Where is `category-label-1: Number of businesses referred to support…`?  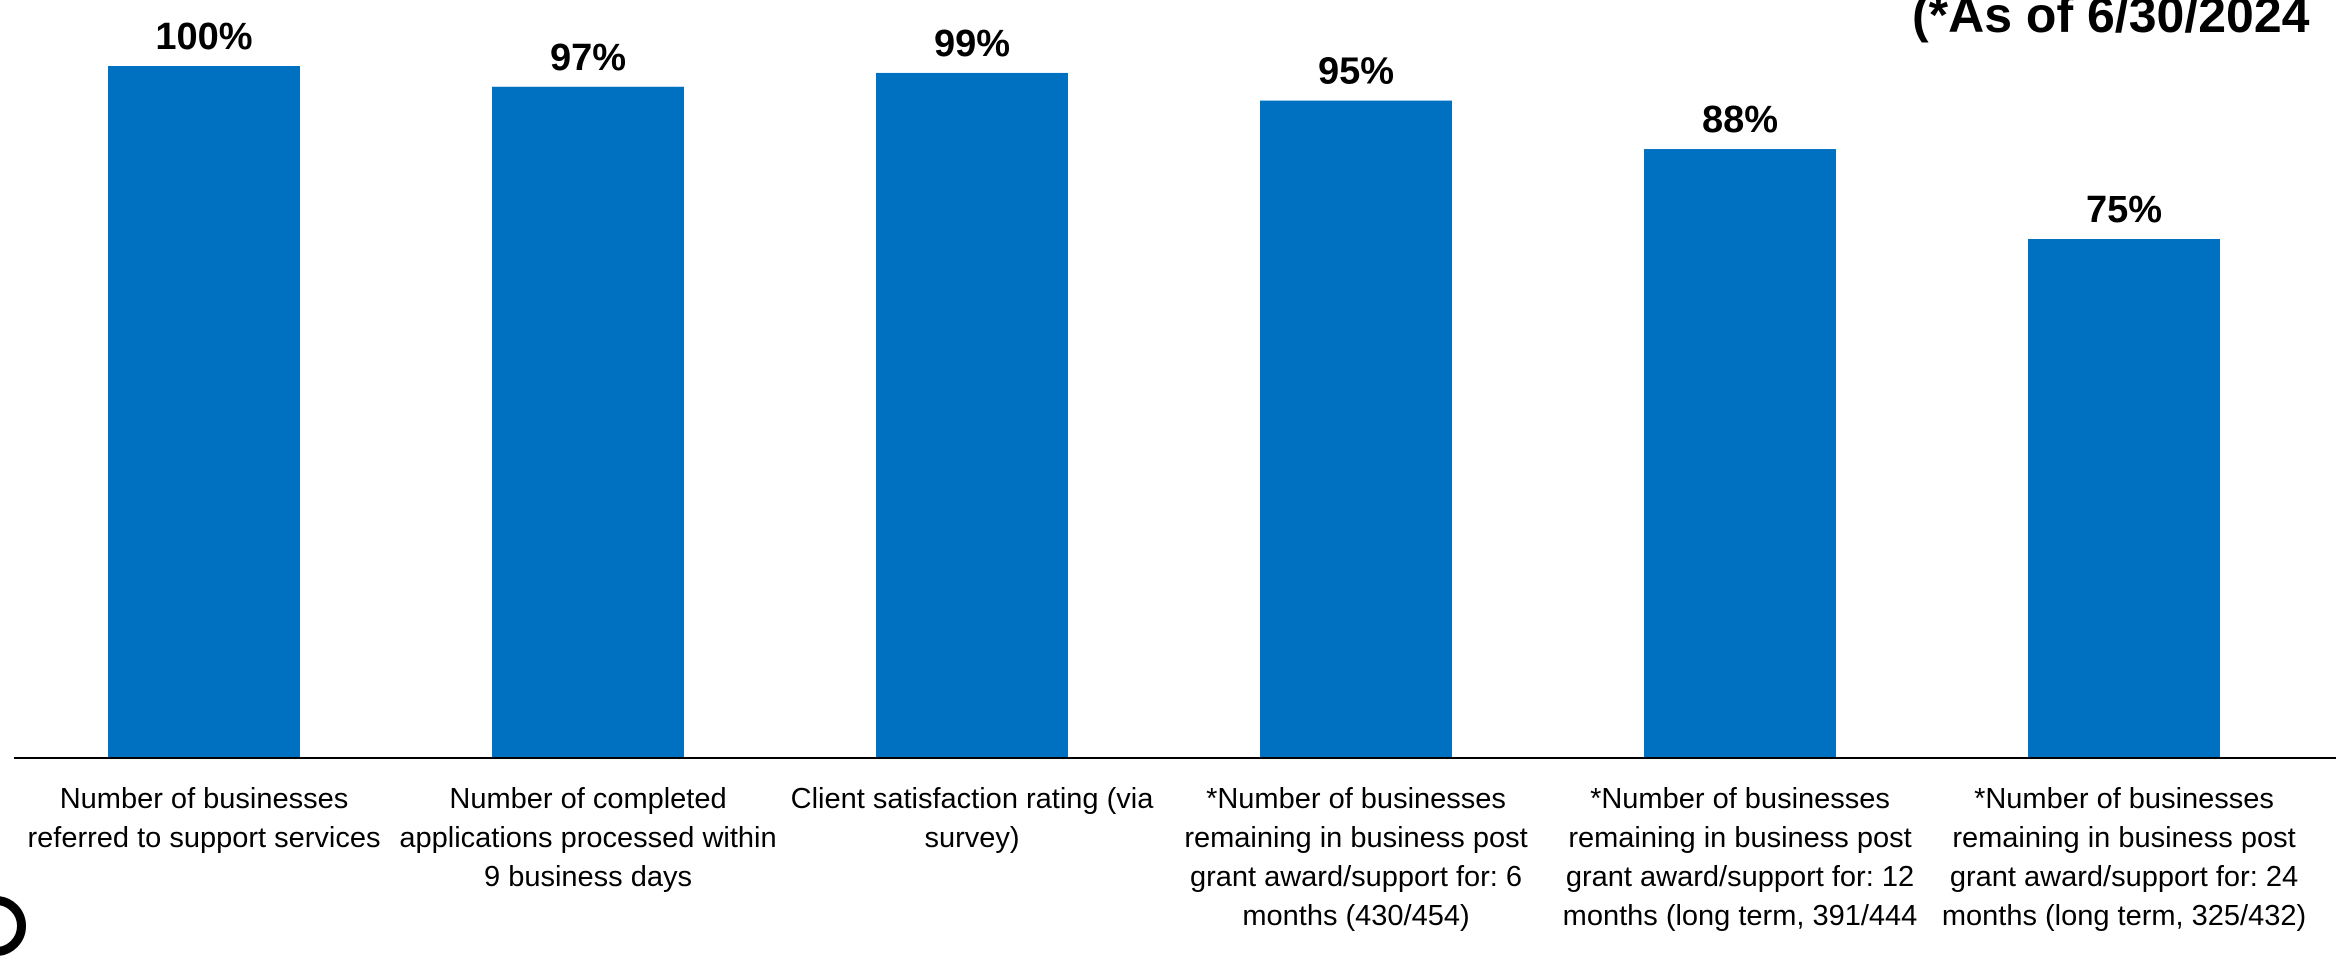
category-label-1: Number of businesses referred to support… is located at coordinates (204, 818).